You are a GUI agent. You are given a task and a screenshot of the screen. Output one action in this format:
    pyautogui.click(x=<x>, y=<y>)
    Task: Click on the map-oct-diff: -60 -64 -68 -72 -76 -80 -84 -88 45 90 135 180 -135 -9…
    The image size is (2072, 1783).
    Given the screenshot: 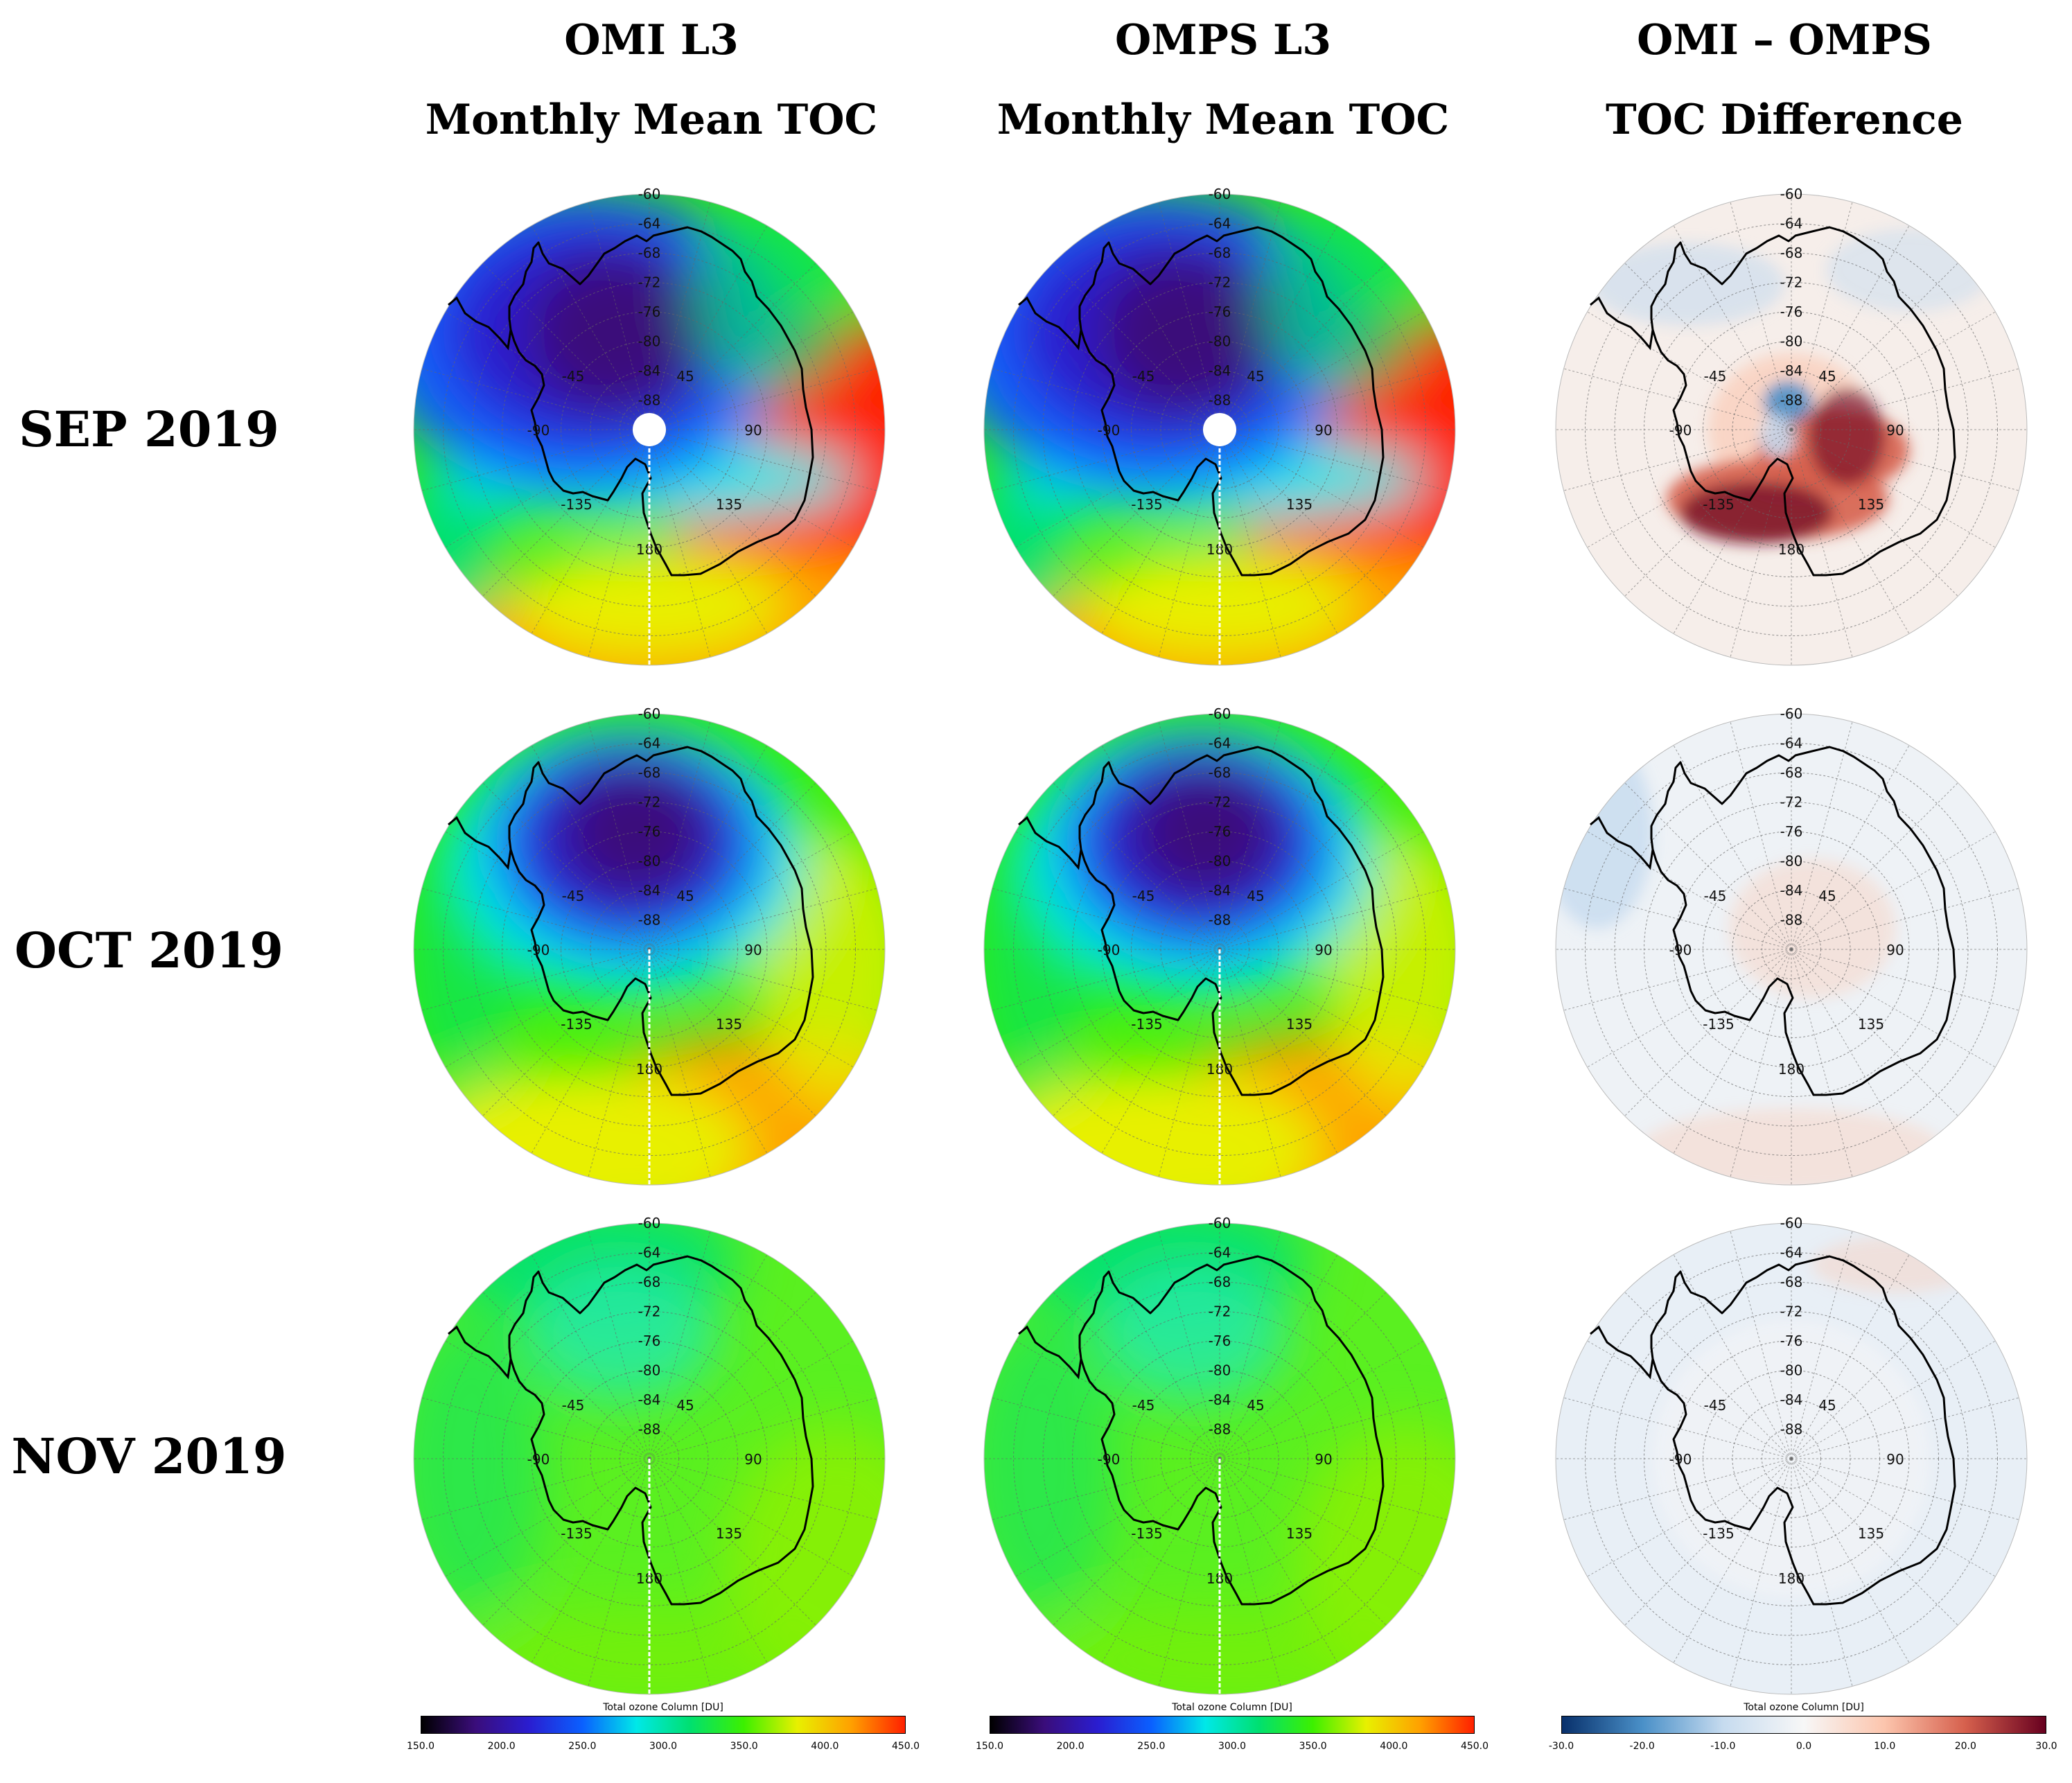 What is the action you would take?
    pyautogui.click(x=1791, y=948)
    